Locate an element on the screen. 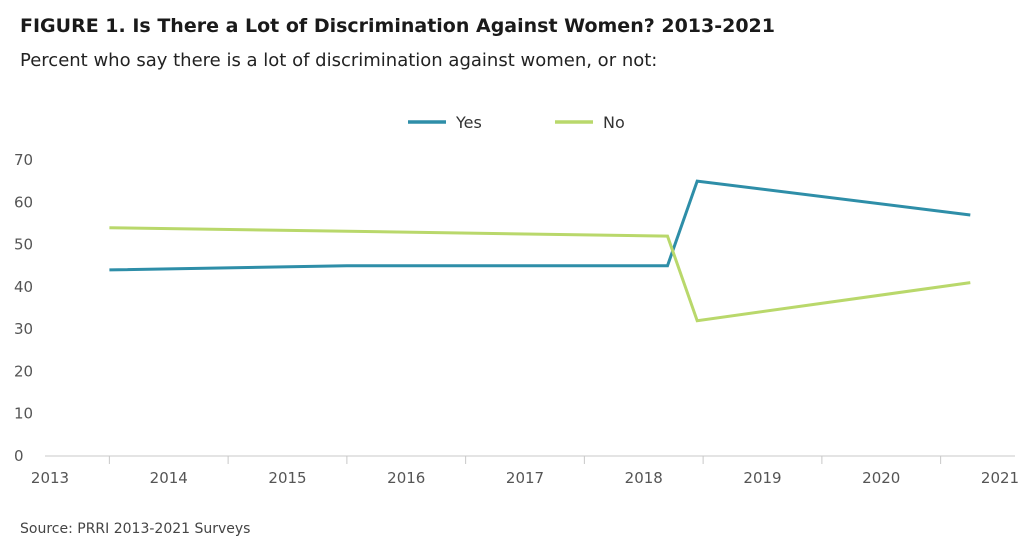 This screenshot has width=1033, height=558. x-tick-label: 2021 is located at coordinates (1000, 478).